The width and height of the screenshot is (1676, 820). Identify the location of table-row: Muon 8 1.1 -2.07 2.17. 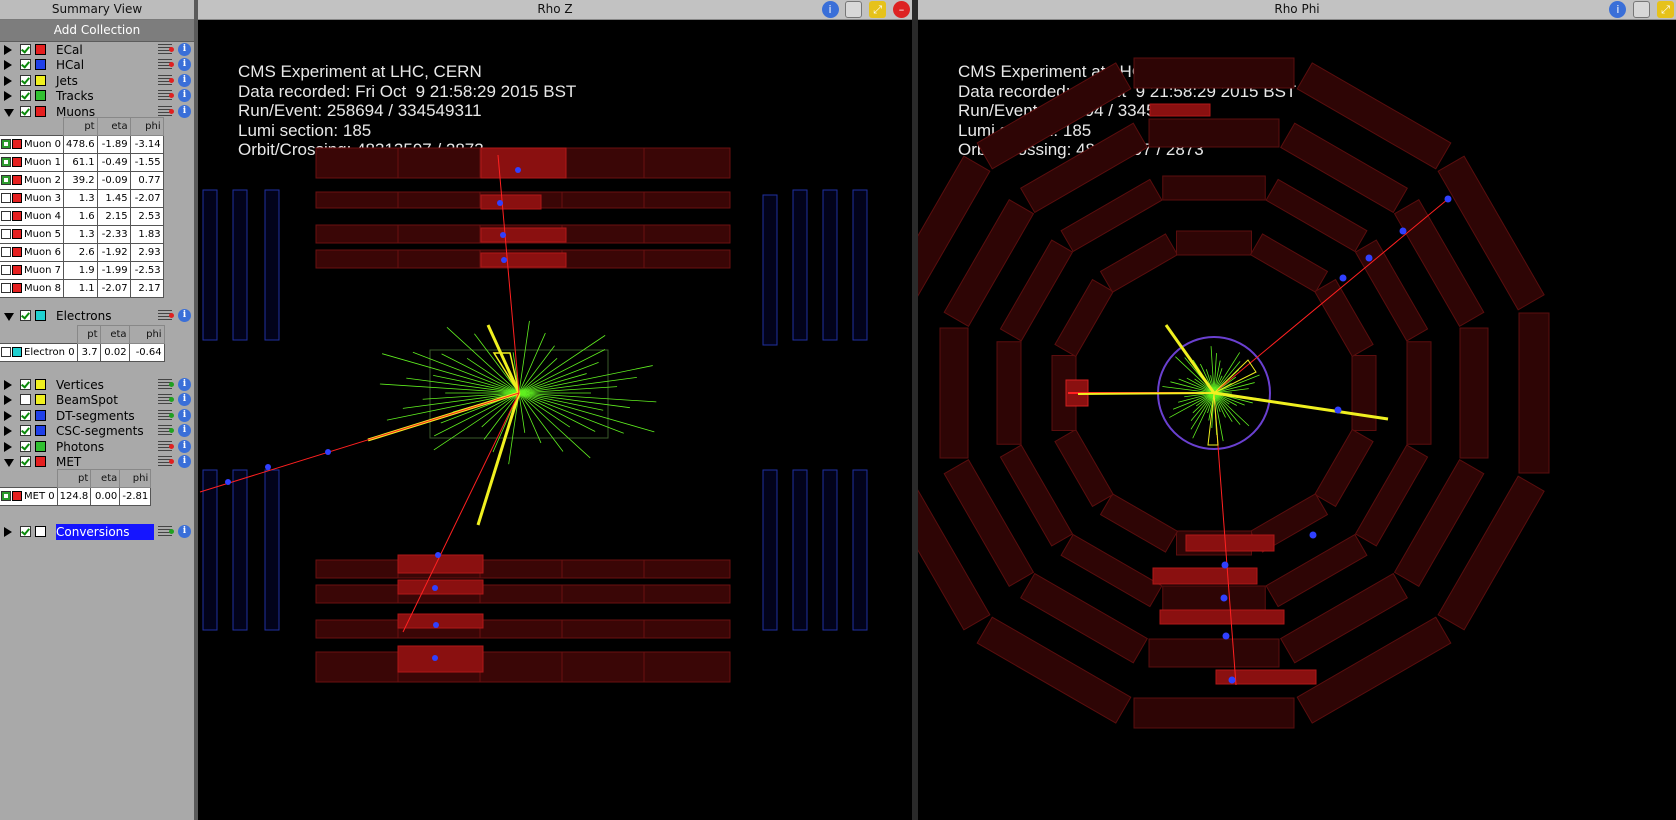
(82, 288).